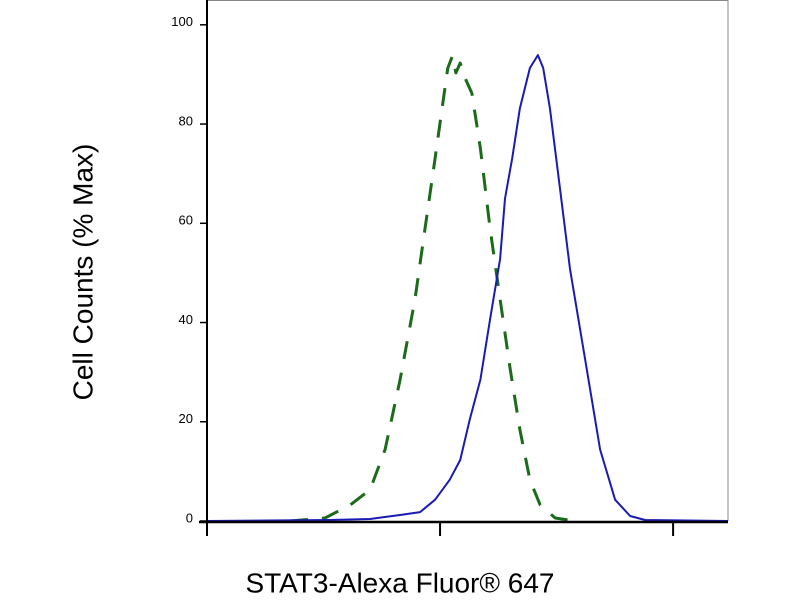 The width and height of the screenshot is (800, 600). I want to click on x-axis-title: STAT3-Alexa Fluor® 647, so click(399, 582).